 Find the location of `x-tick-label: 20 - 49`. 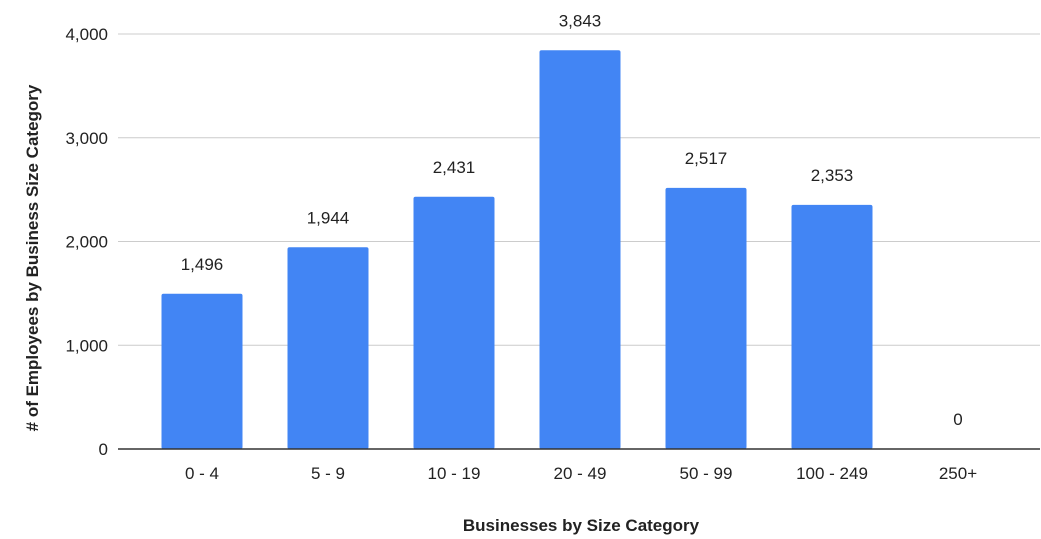

x-tick-label: 20 - 49 is located at coordinates (580, 473).